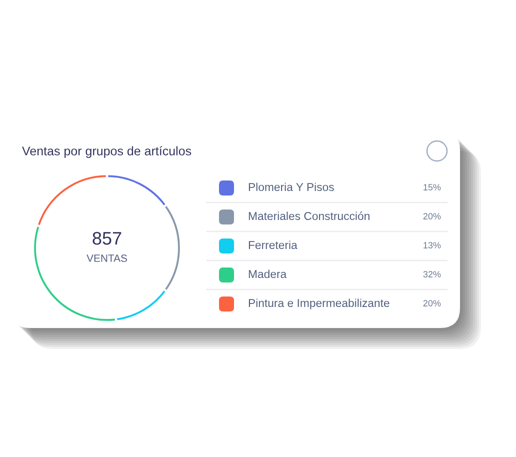 This screenshot has width=516, height=457. I want to click on chart-title: Ventas por grupos de artículos, so click(107, 152).